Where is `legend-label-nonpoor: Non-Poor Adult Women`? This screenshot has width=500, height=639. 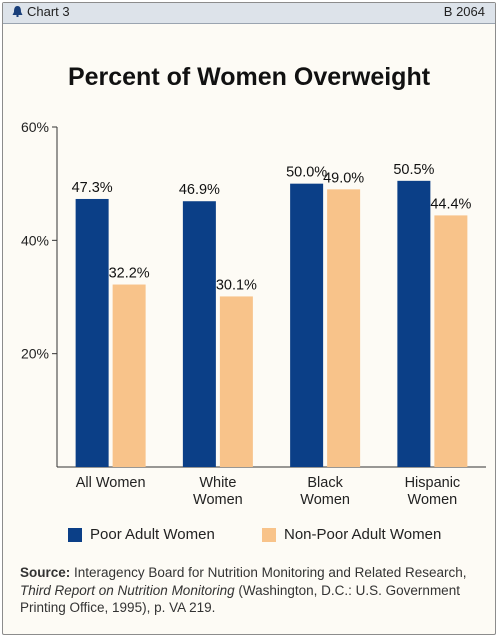 legend-label-nonpoor: Non-Poor Adult Women is located at coordinates (363, 534).